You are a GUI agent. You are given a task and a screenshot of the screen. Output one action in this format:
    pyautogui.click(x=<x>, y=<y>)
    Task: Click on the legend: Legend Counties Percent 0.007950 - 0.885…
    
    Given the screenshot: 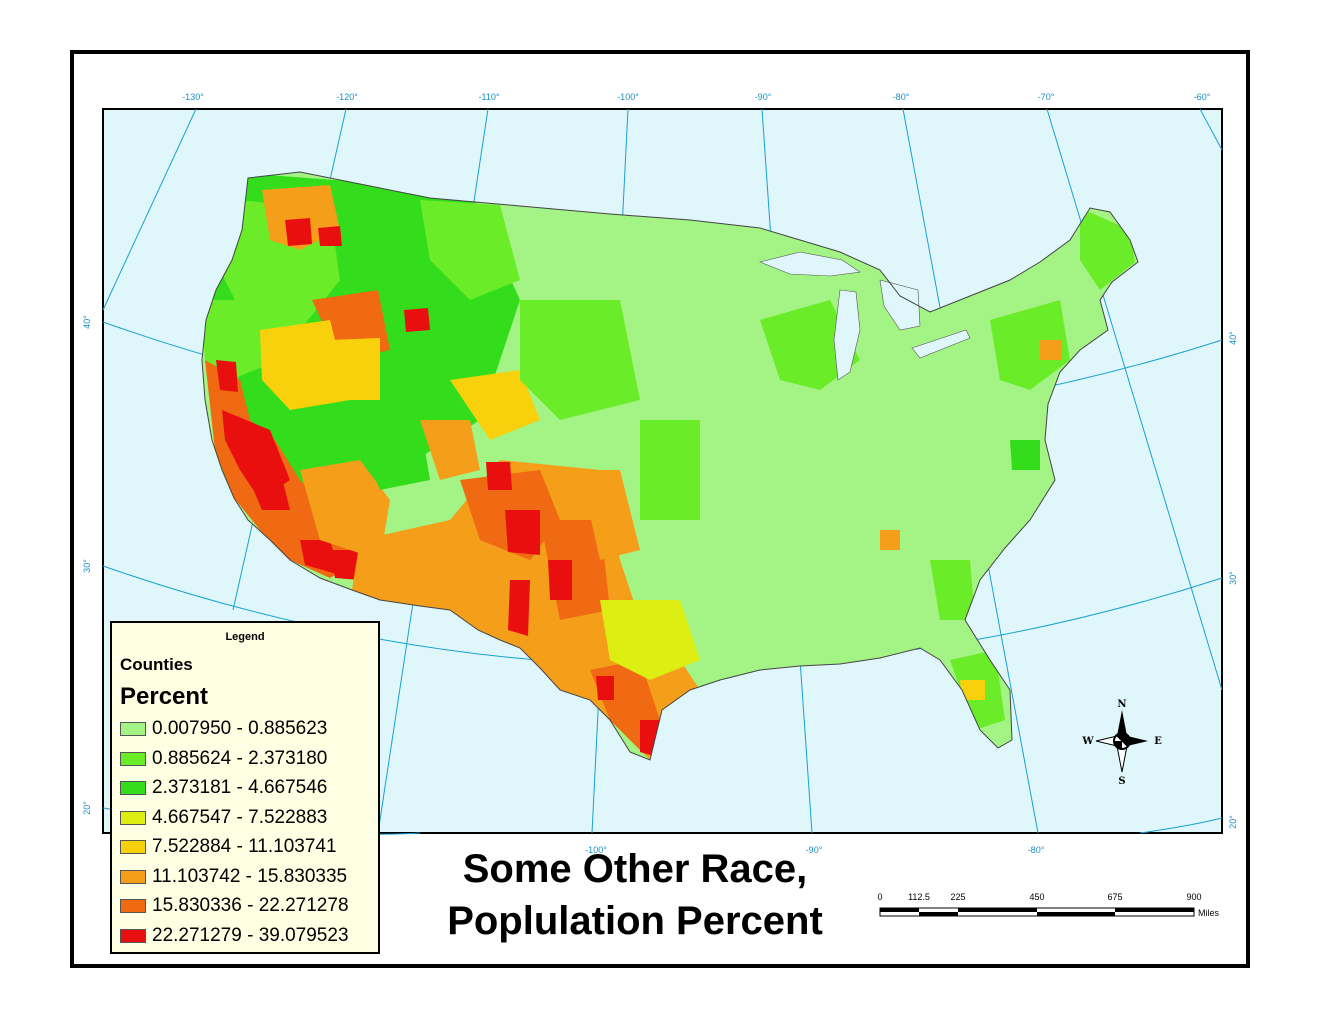 What is the action you would take?
    pyautogui.click(x=245, y=787)
    